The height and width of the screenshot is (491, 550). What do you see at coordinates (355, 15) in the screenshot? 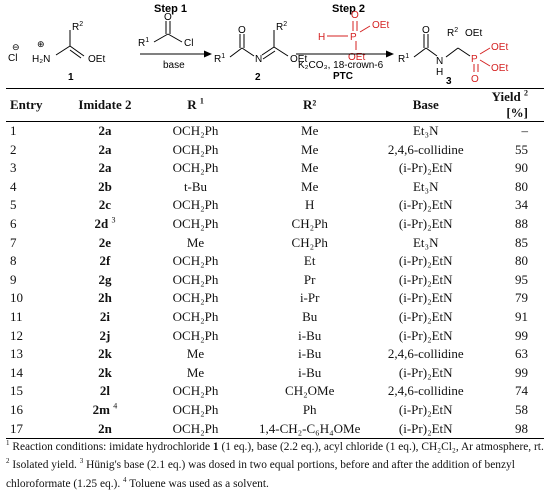
I see `phosphite-o-top: O` at bounding box center [355, 15].